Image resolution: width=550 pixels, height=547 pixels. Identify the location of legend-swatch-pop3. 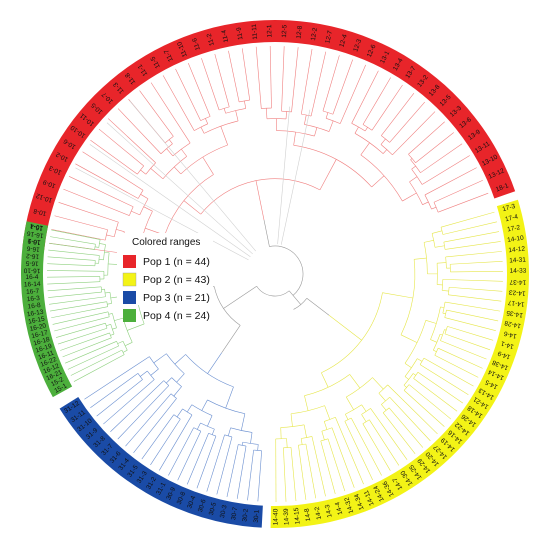
(129, 297).